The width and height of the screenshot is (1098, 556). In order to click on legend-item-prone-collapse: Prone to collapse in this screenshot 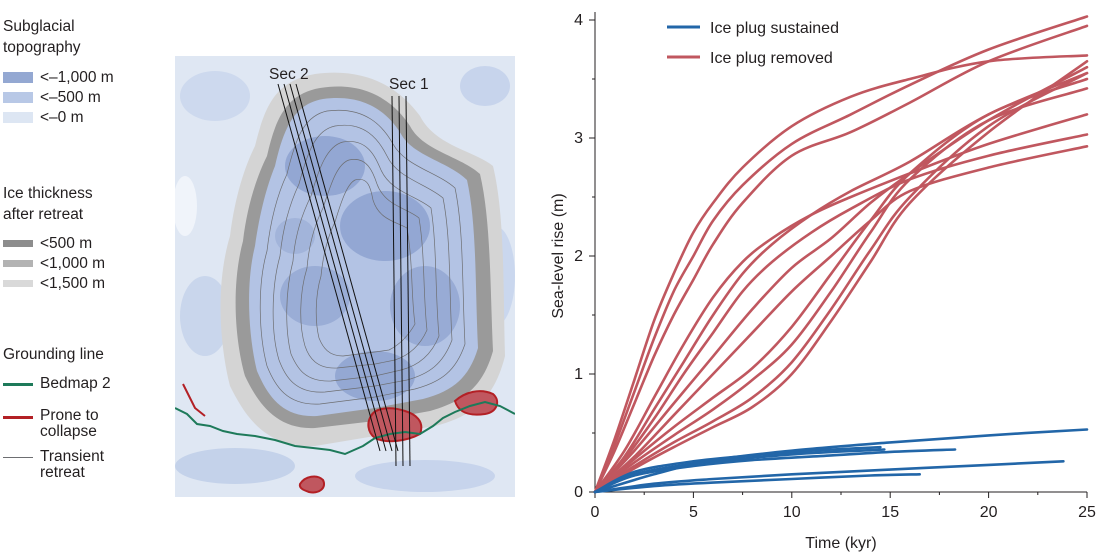, I will do `click(51, 424)`.